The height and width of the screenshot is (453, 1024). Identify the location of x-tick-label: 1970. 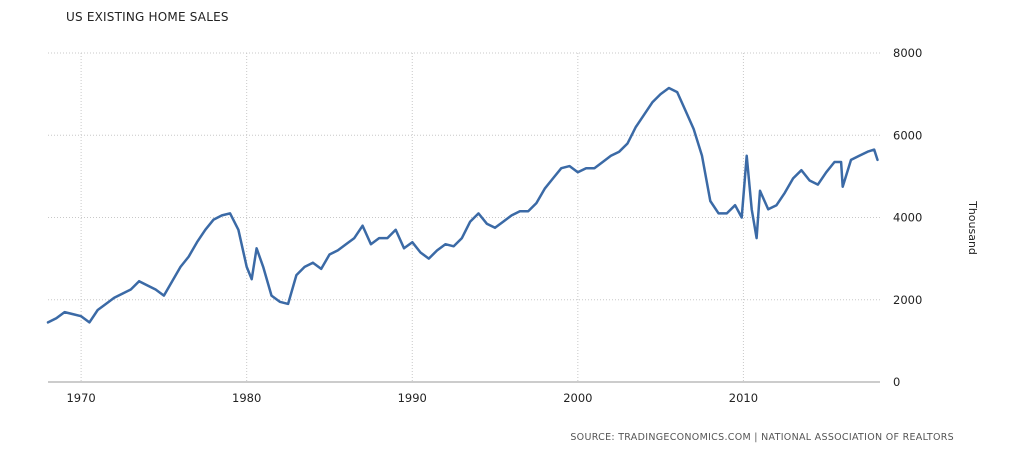
(80, 398).